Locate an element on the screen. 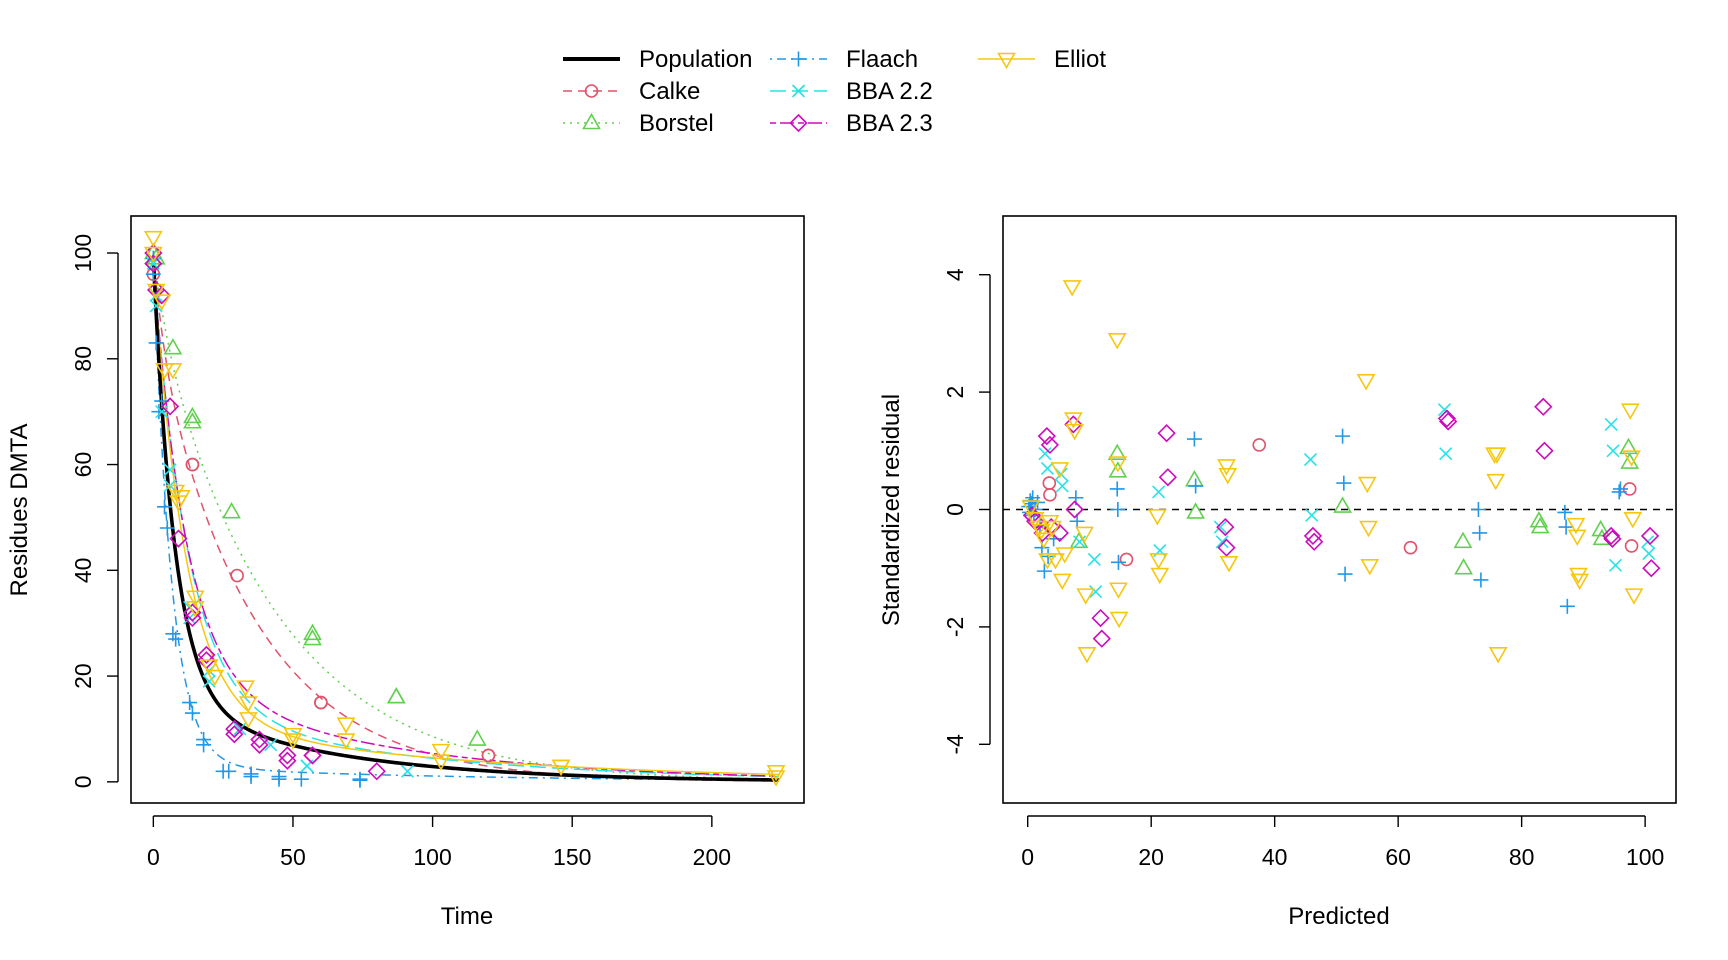  y-axis: 0 20 40 60 80 100 is located at coordinates (94, 511).